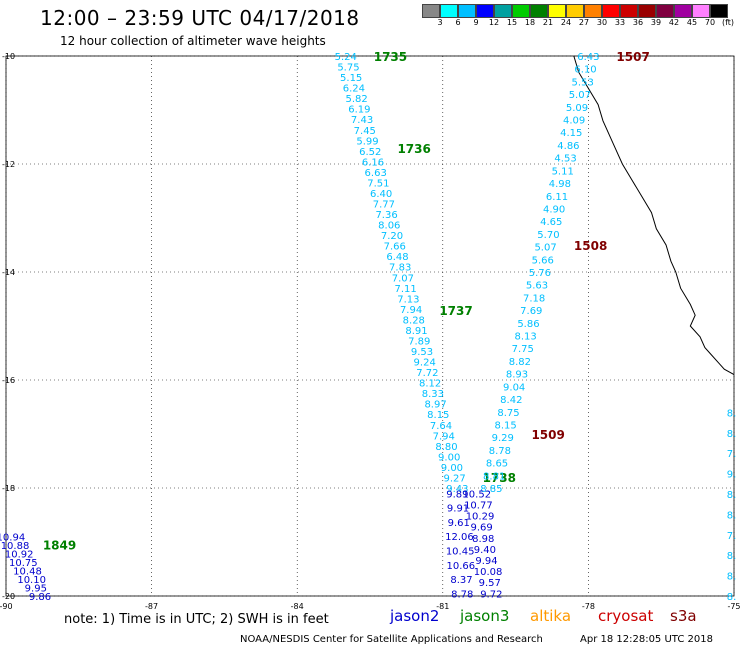 The height and width of the screenshot is (650, 740). What do you see at coordinates (455, 478) in the screenshot?
I see `wave-height-value: 9.27` at bounding box center [455, 478].